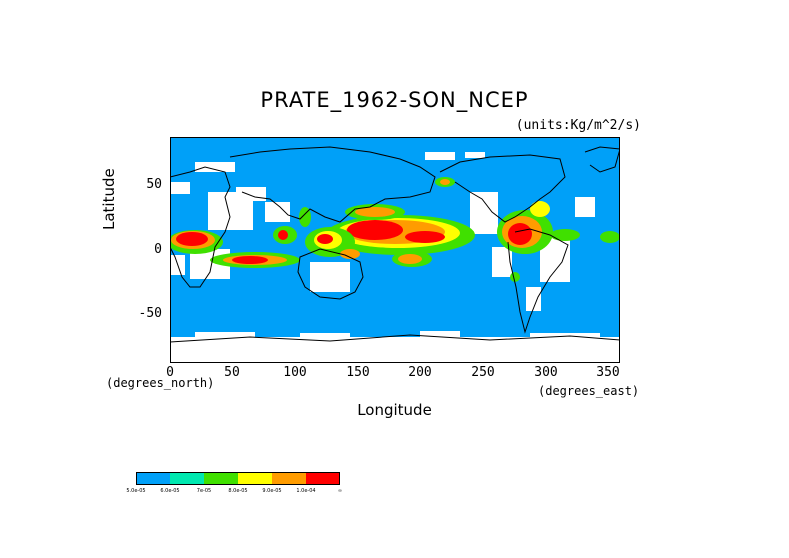  I want to click on australia-missing, so click(330, 277).